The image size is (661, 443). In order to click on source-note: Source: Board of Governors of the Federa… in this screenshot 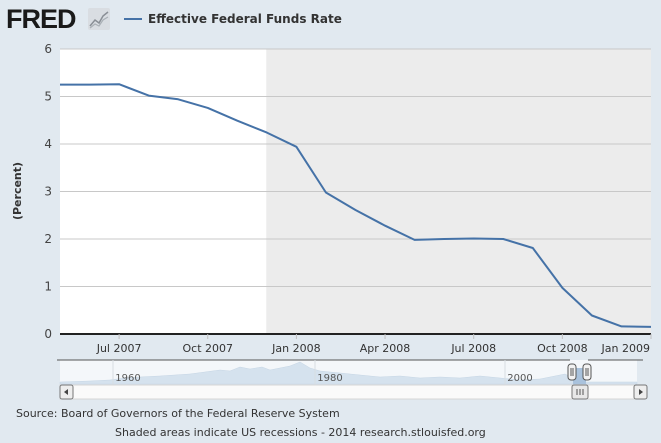, I will do `click(178, 413)`.